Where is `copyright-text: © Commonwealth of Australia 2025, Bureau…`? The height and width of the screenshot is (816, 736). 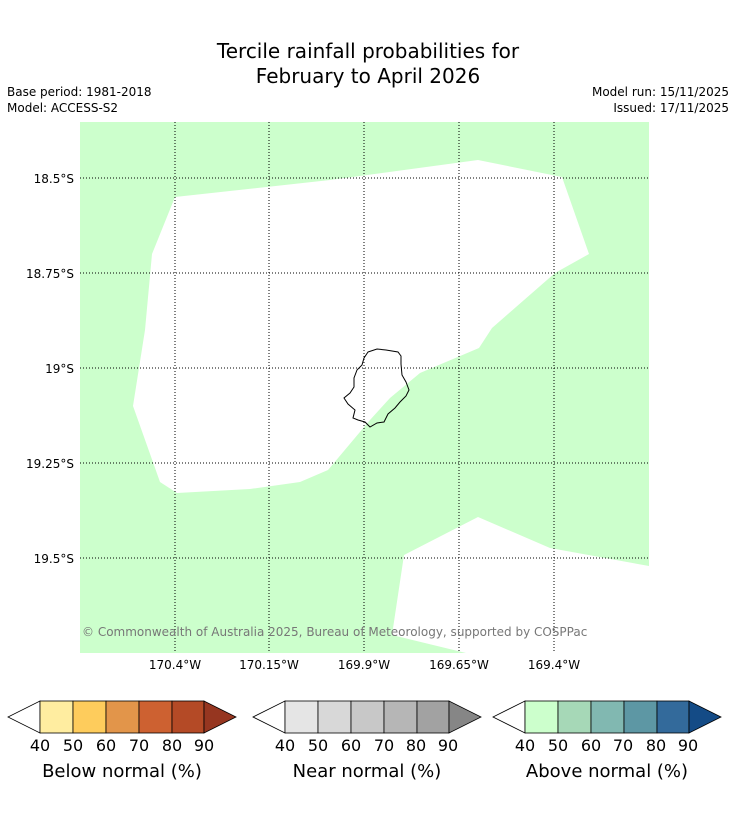
copyright-text: © Commonwealth of Australia 2025, Bureau… is located at coordinates (334, 632).